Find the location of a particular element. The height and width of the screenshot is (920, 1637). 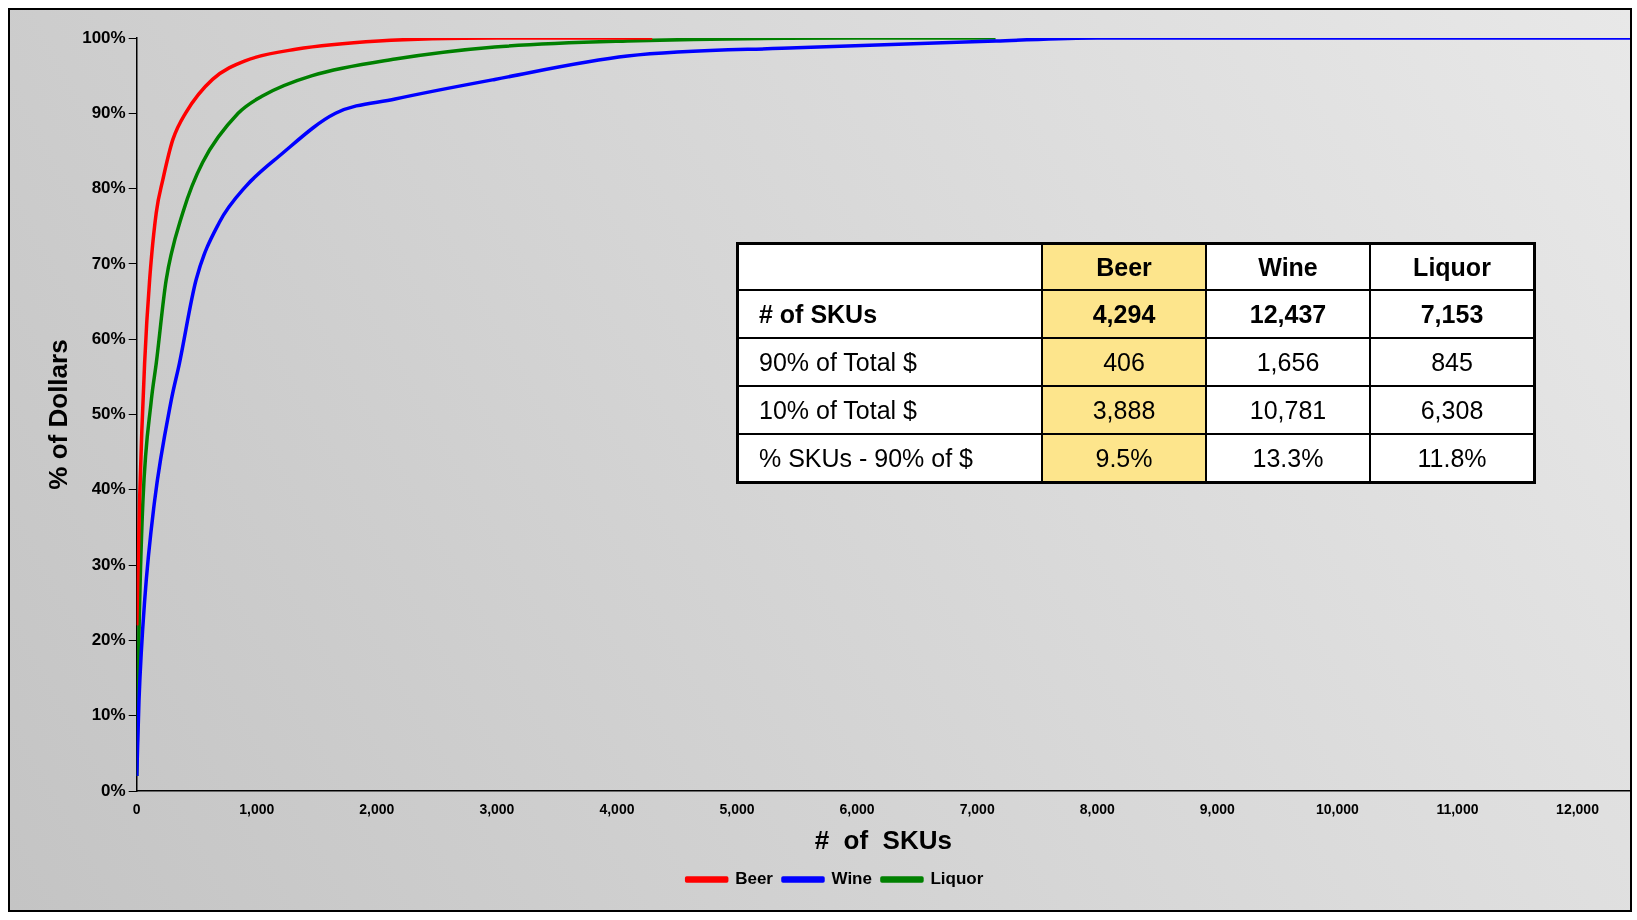

annotation: Liquor is located at coordinates (1452, 266).